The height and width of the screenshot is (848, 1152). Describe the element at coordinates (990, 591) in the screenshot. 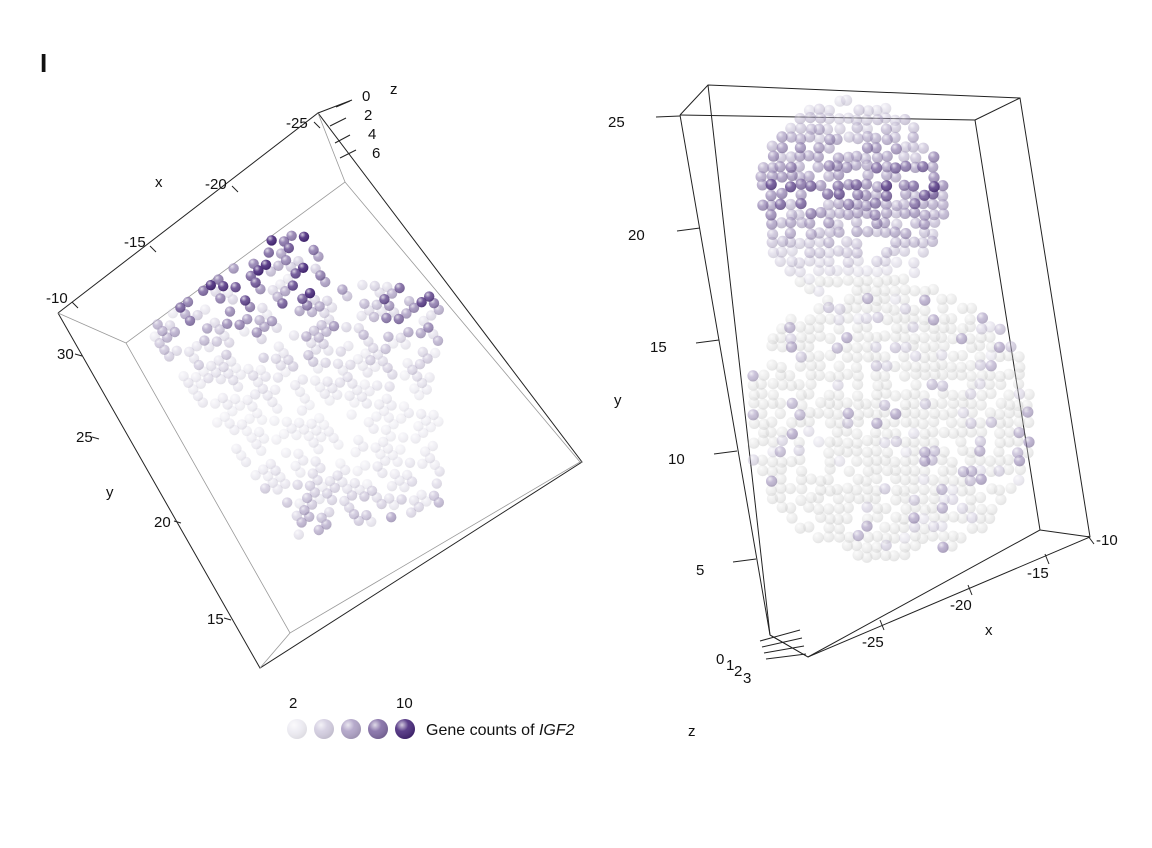

I see `right-x-axis: -25 -20 -15 -10 x` at that location.